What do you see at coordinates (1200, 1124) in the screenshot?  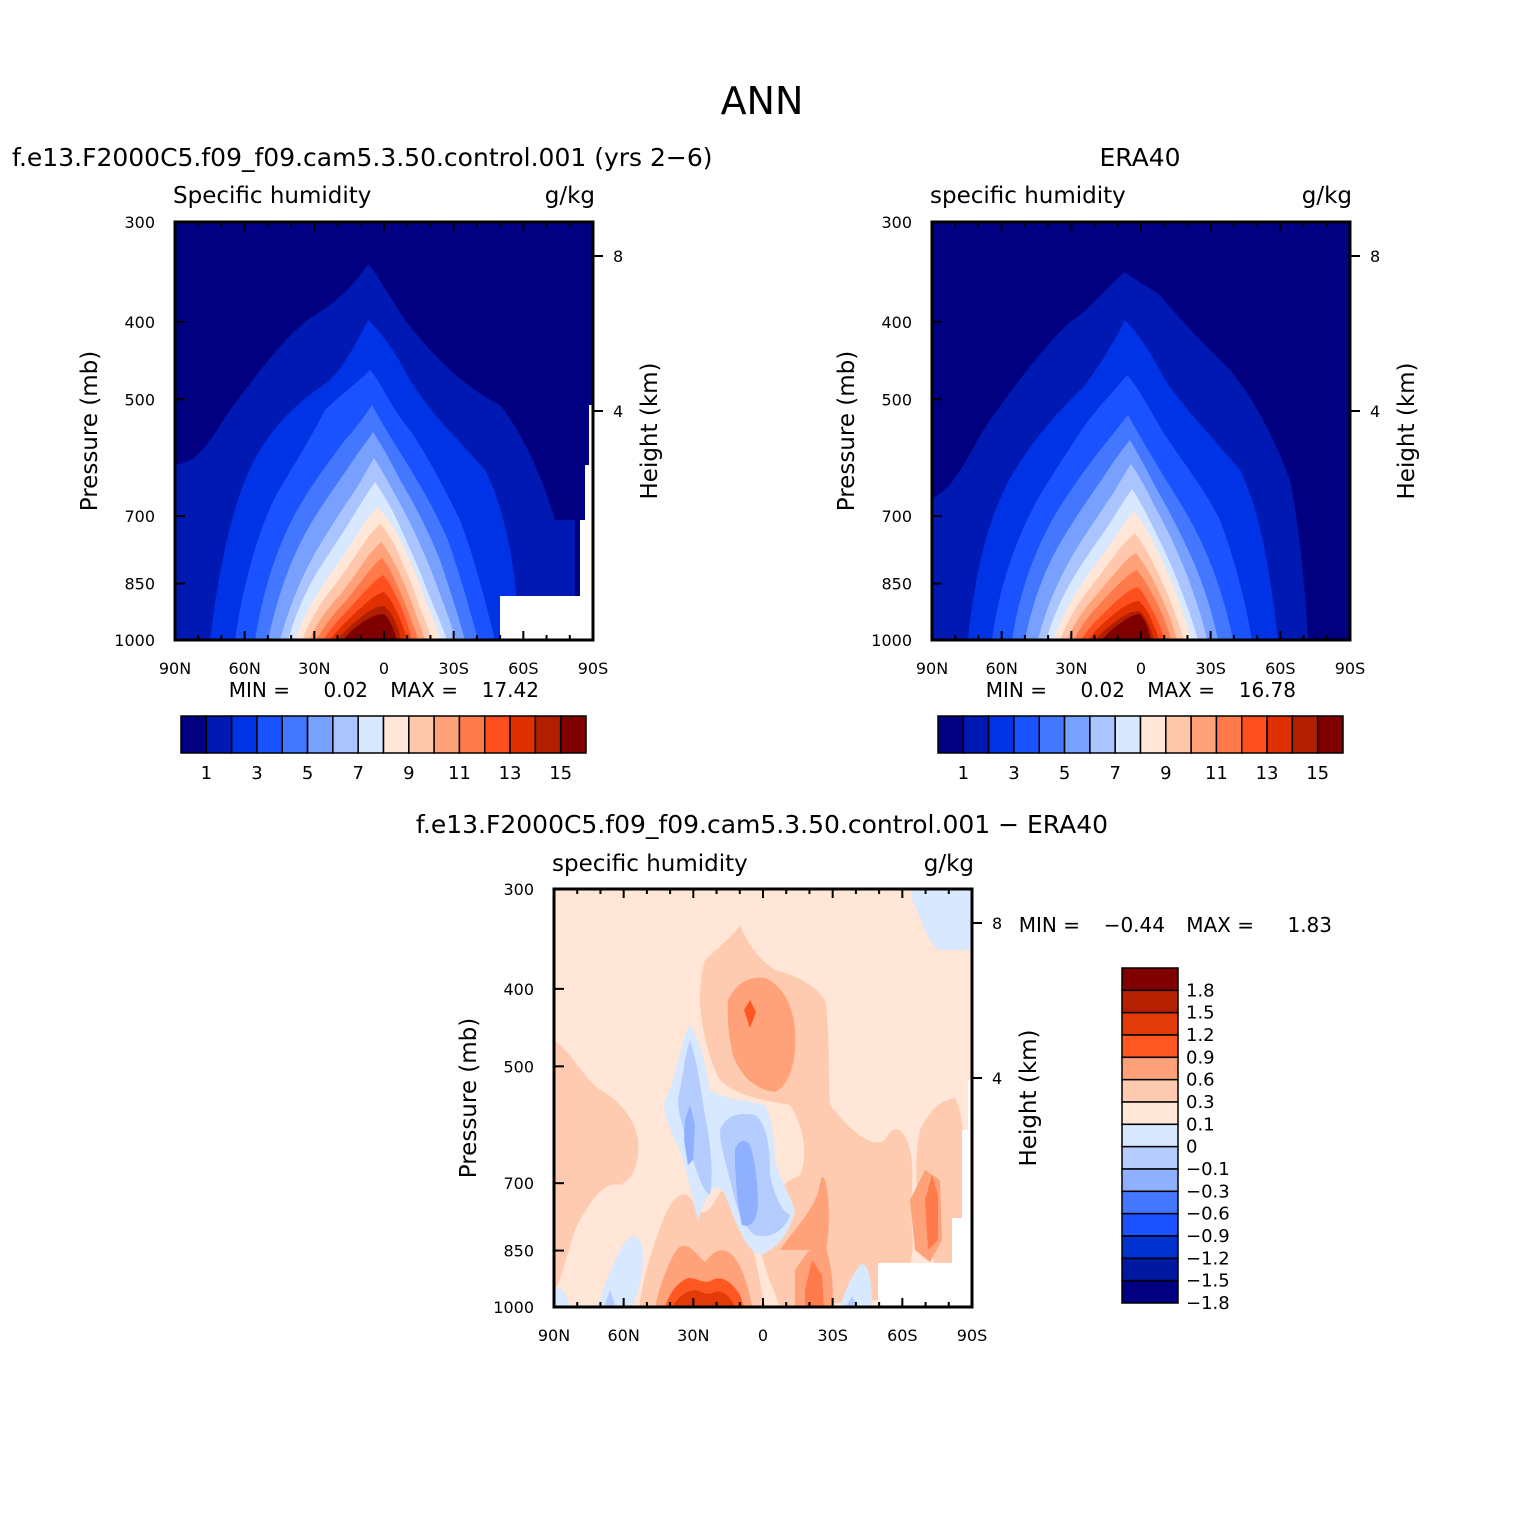 I see `colorbar-label: 0.1` at bounding box center [1200, 1124].